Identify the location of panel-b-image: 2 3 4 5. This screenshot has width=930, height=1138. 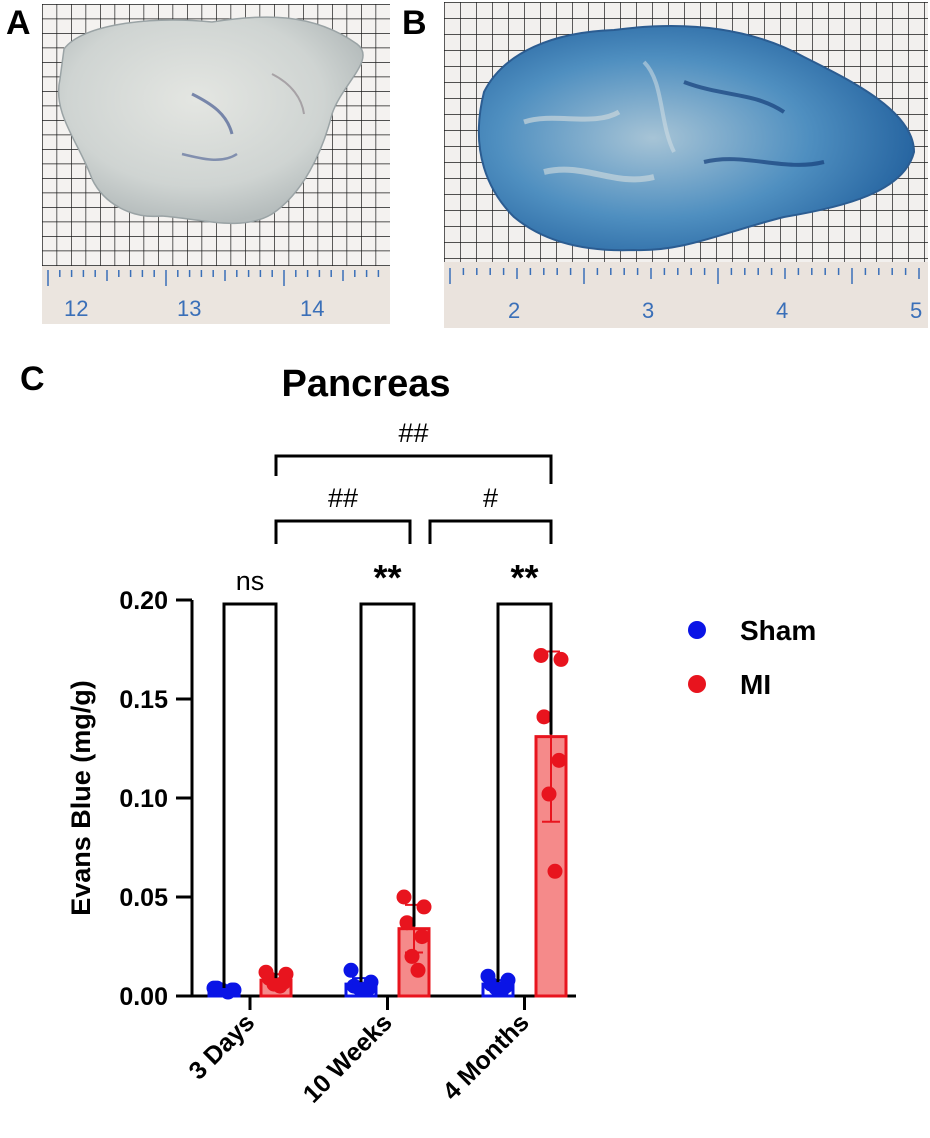
(686, 165).